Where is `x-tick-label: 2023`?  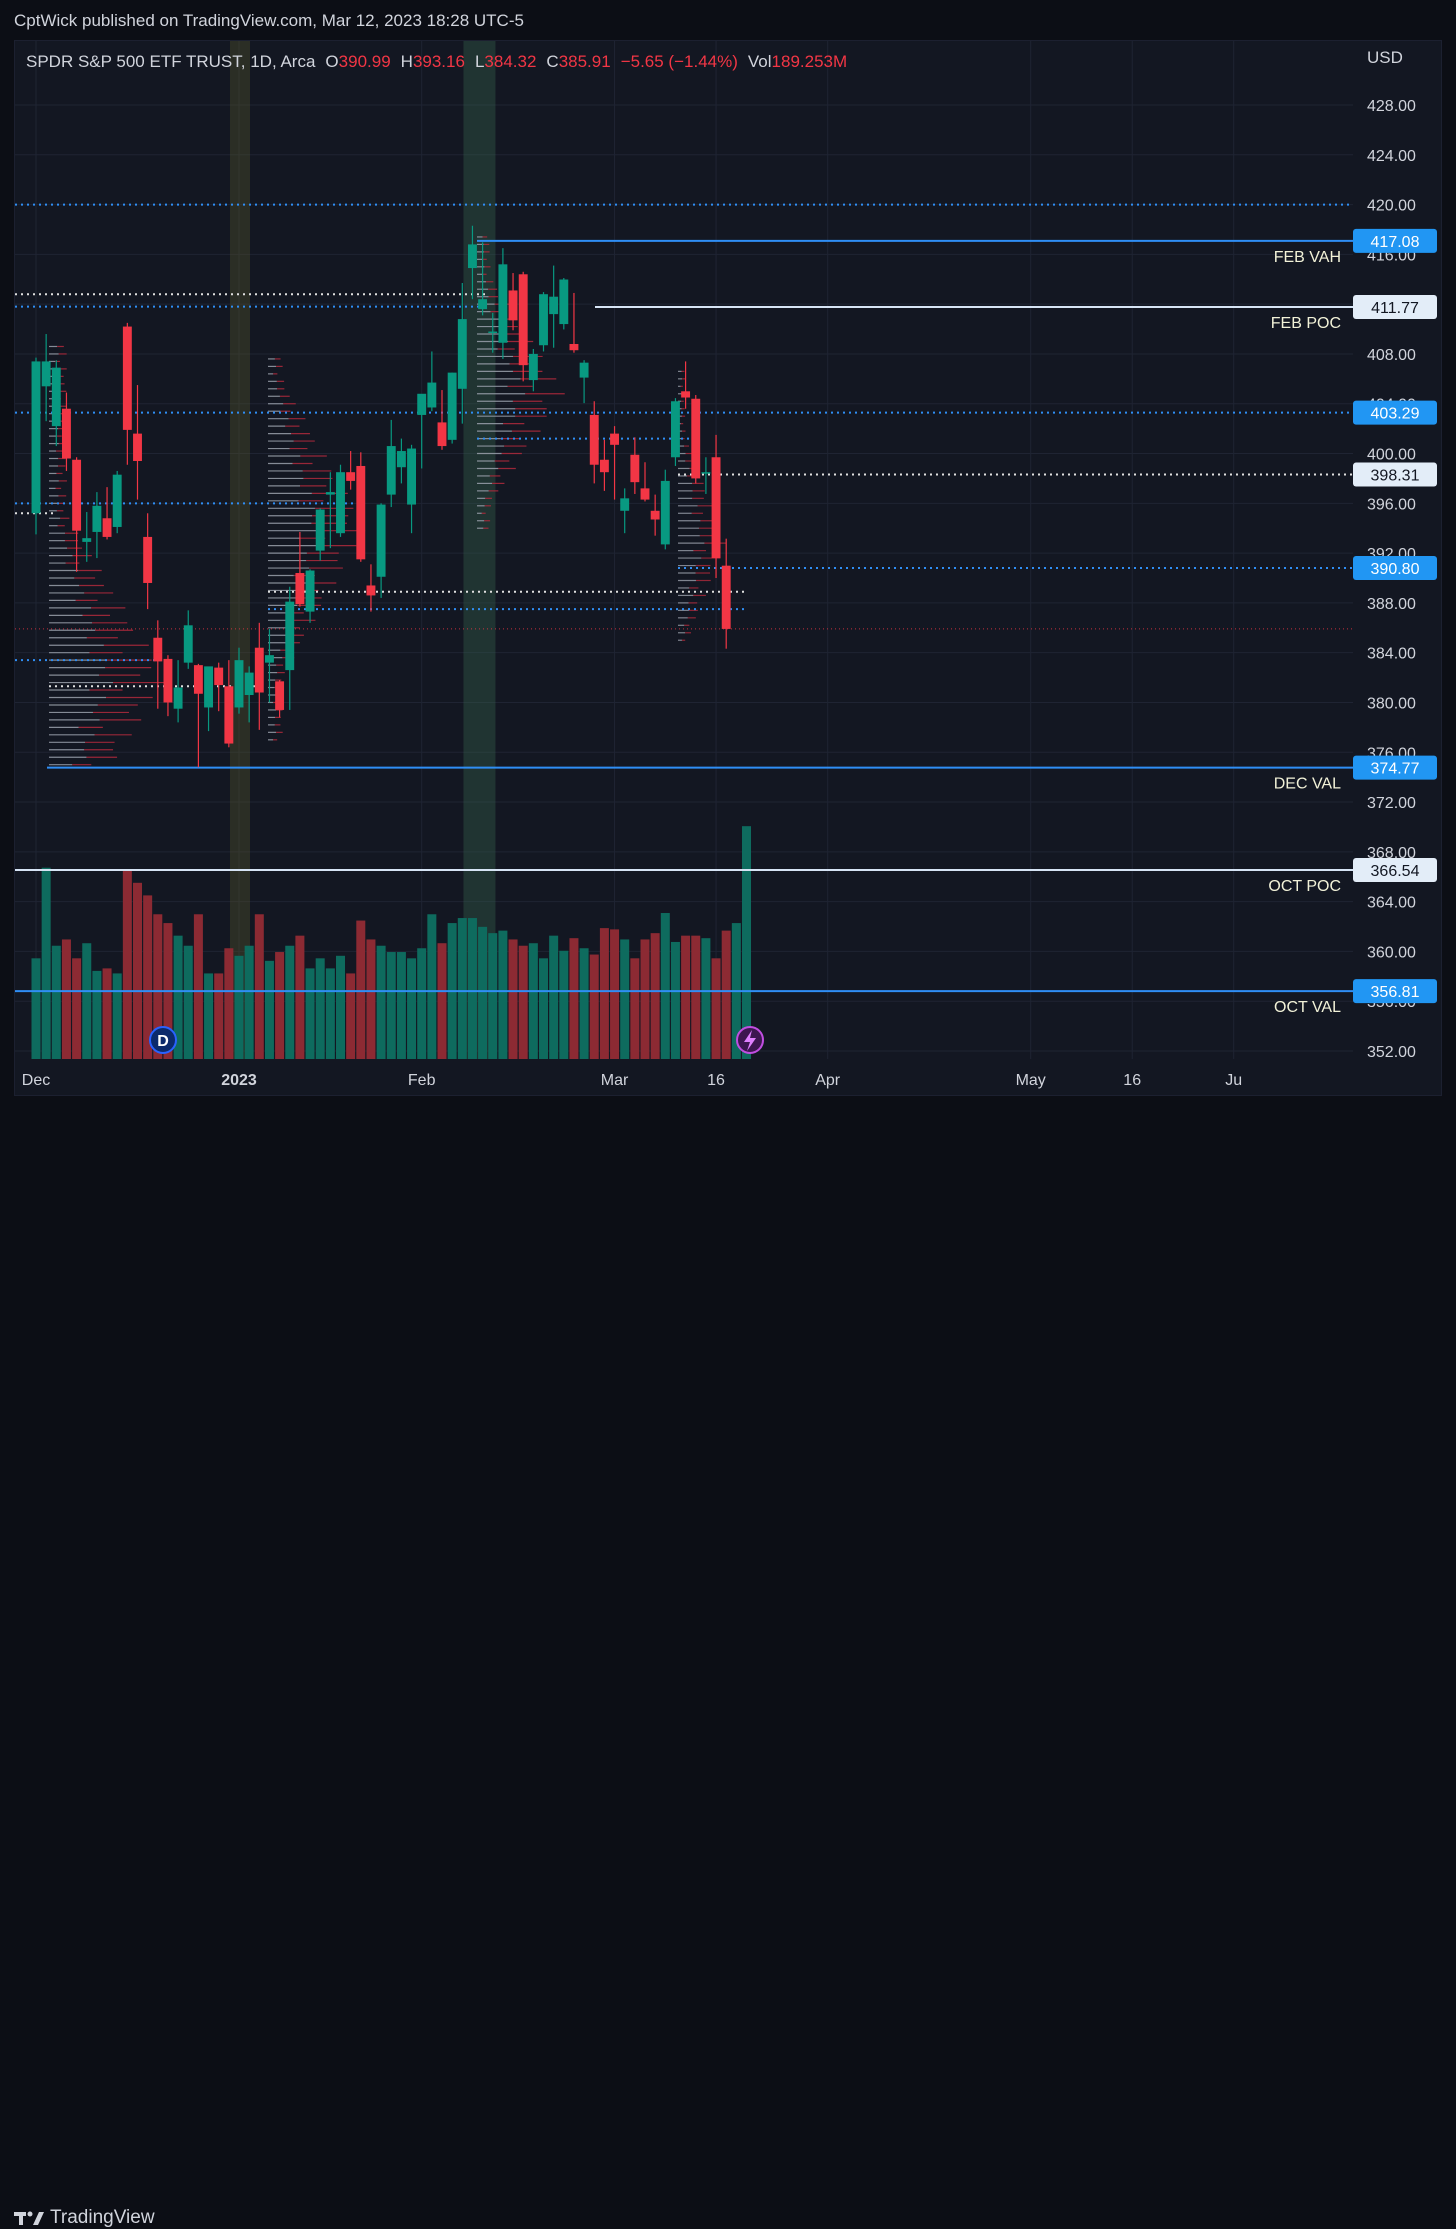
x-tick-label: 2023 is located at coordinates (239, 1080).